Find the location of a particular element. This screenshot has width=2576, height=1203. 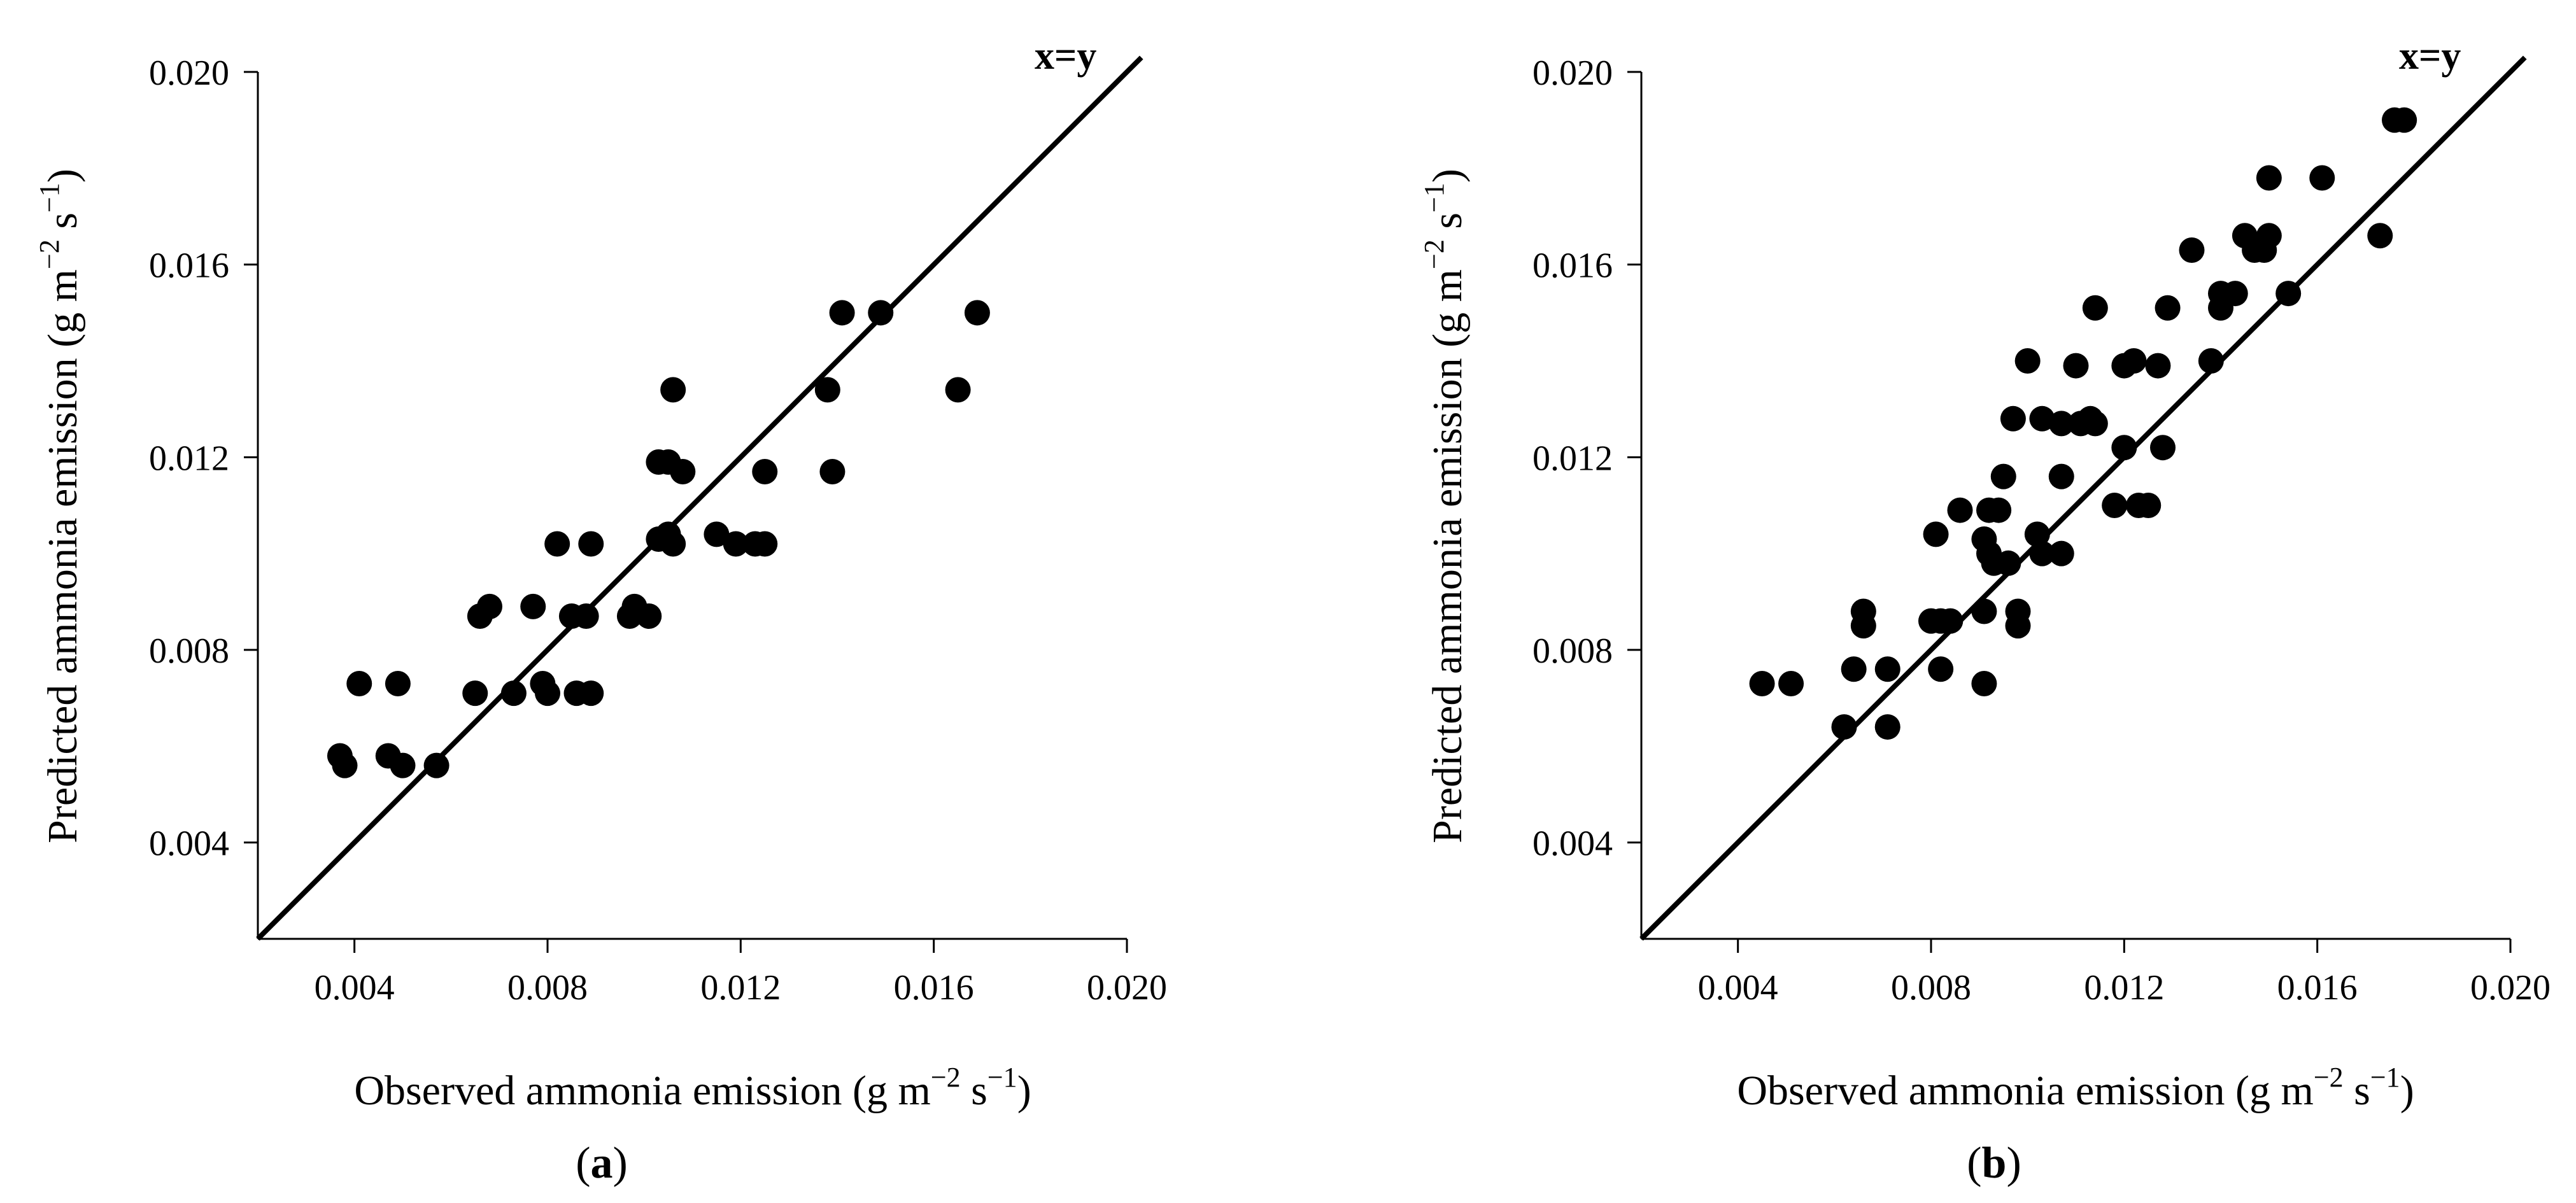

panel-a-y-tick-label: 0.012 is located at coordinates (189, 458).